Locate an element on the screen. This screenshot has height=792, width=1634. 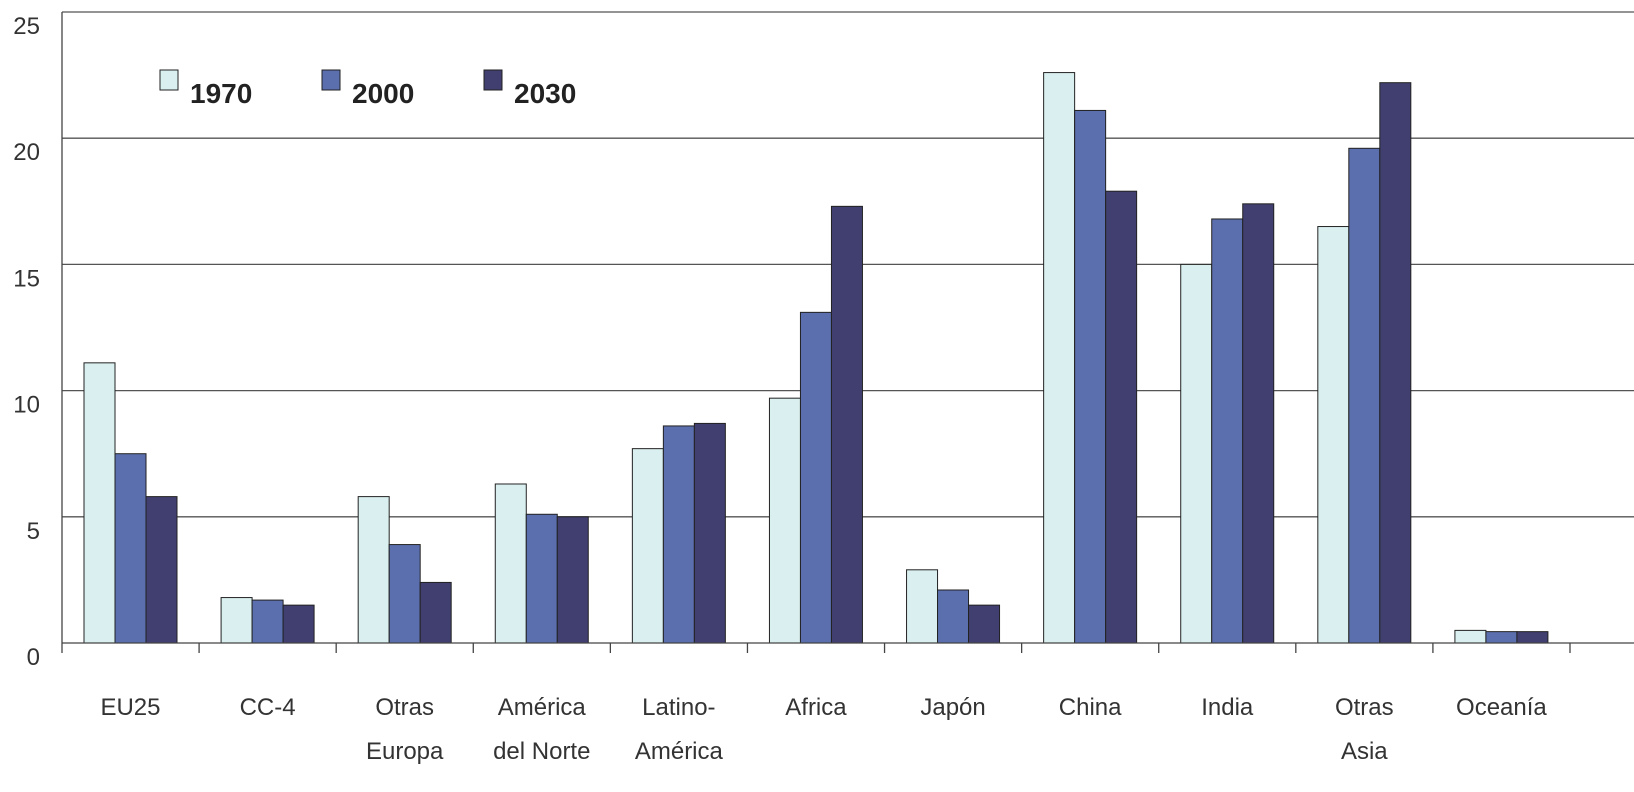
x-tick-label: Africa is located at coordinates (816, 707).